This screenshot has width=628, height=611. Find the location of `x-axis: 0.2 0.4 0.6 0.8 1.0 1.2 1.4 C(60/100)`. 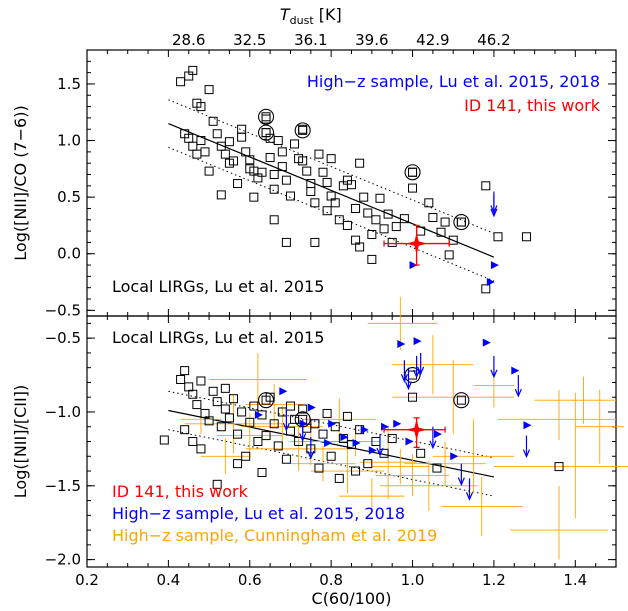

x-axis: 0.2 0.4 0.6 0.8 1.0 1.2 1.4 C(60/100) is located at coordinates (331, 589).